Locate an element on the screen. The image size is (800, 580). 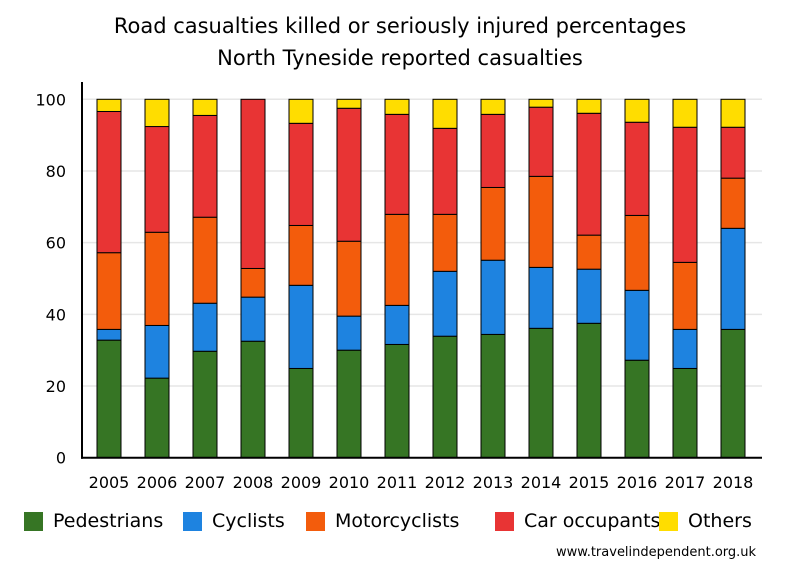
y-tick-label: 60 is located at coordinates (56, 243).